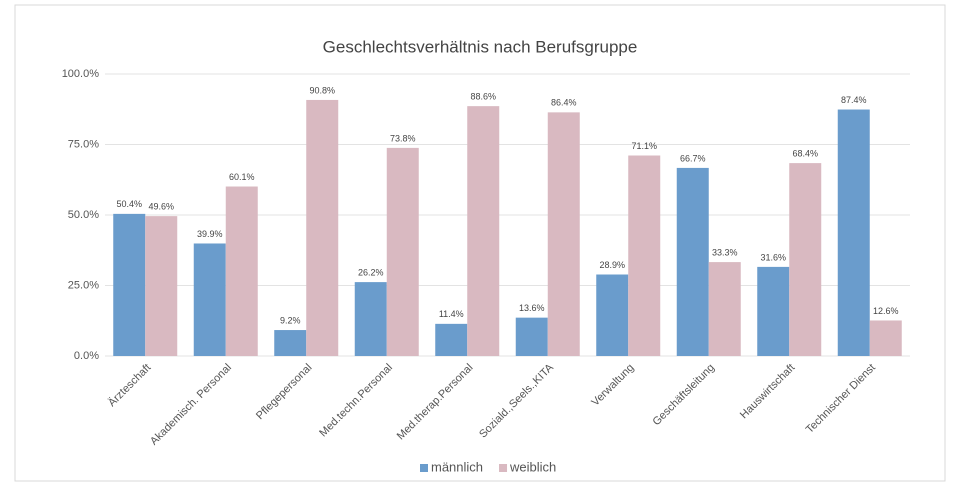 Image resolution: width=962 pixels, height=485 pixels. Describe the element at coordinates (644, 146) in the screenshot. I see `data-label: 71.1%` at that location.